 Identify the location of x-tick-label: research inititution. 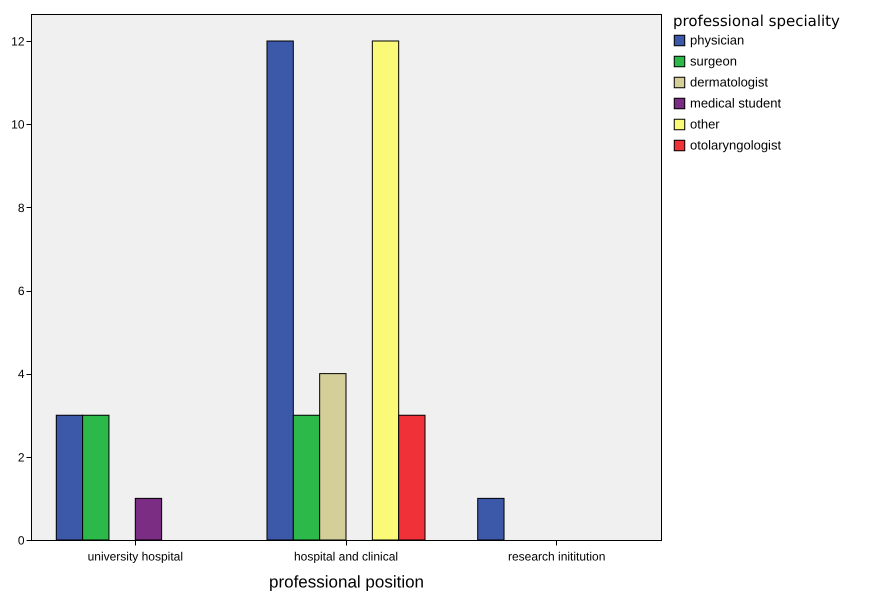
(557, 557).